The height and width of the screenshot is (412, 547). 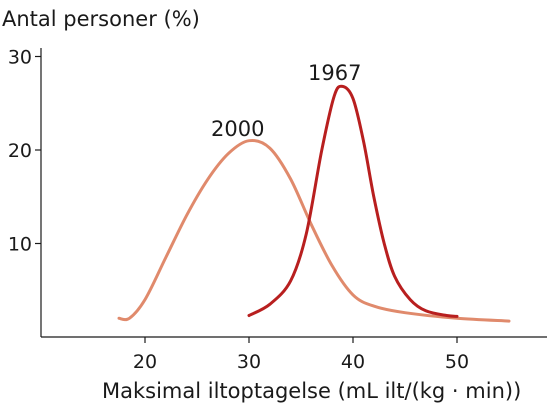 What do you see at coordinates (249, 362) in the screenshot?
I see `x-tick-label: 30` at bounding box center [249, 362].